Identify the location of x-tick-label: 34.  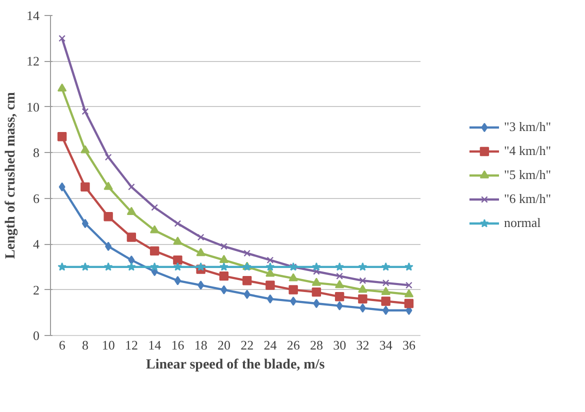
(386, 345).